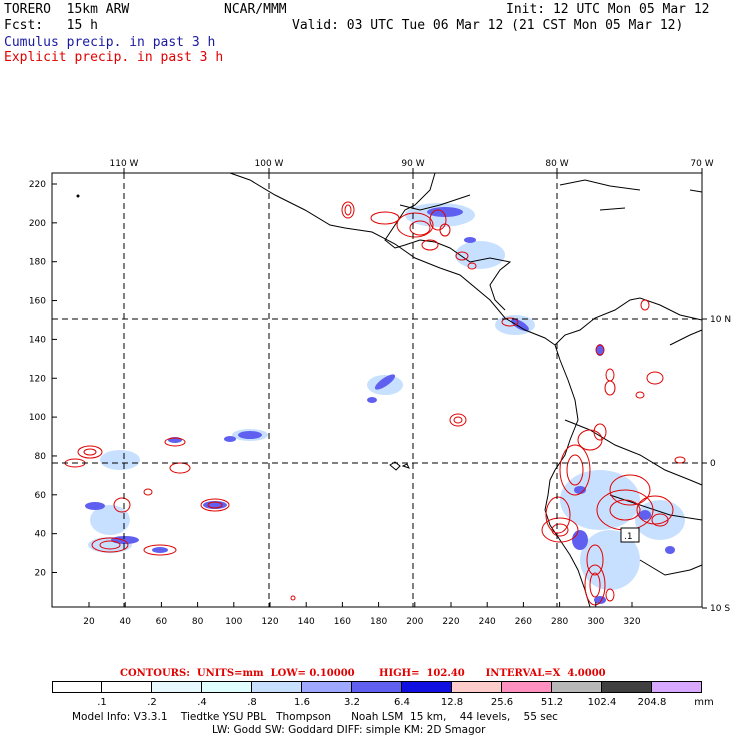 The height and width of the screenshot is (740, 740). I want to click on organization: NCAR/MMM, so click(255, 9).